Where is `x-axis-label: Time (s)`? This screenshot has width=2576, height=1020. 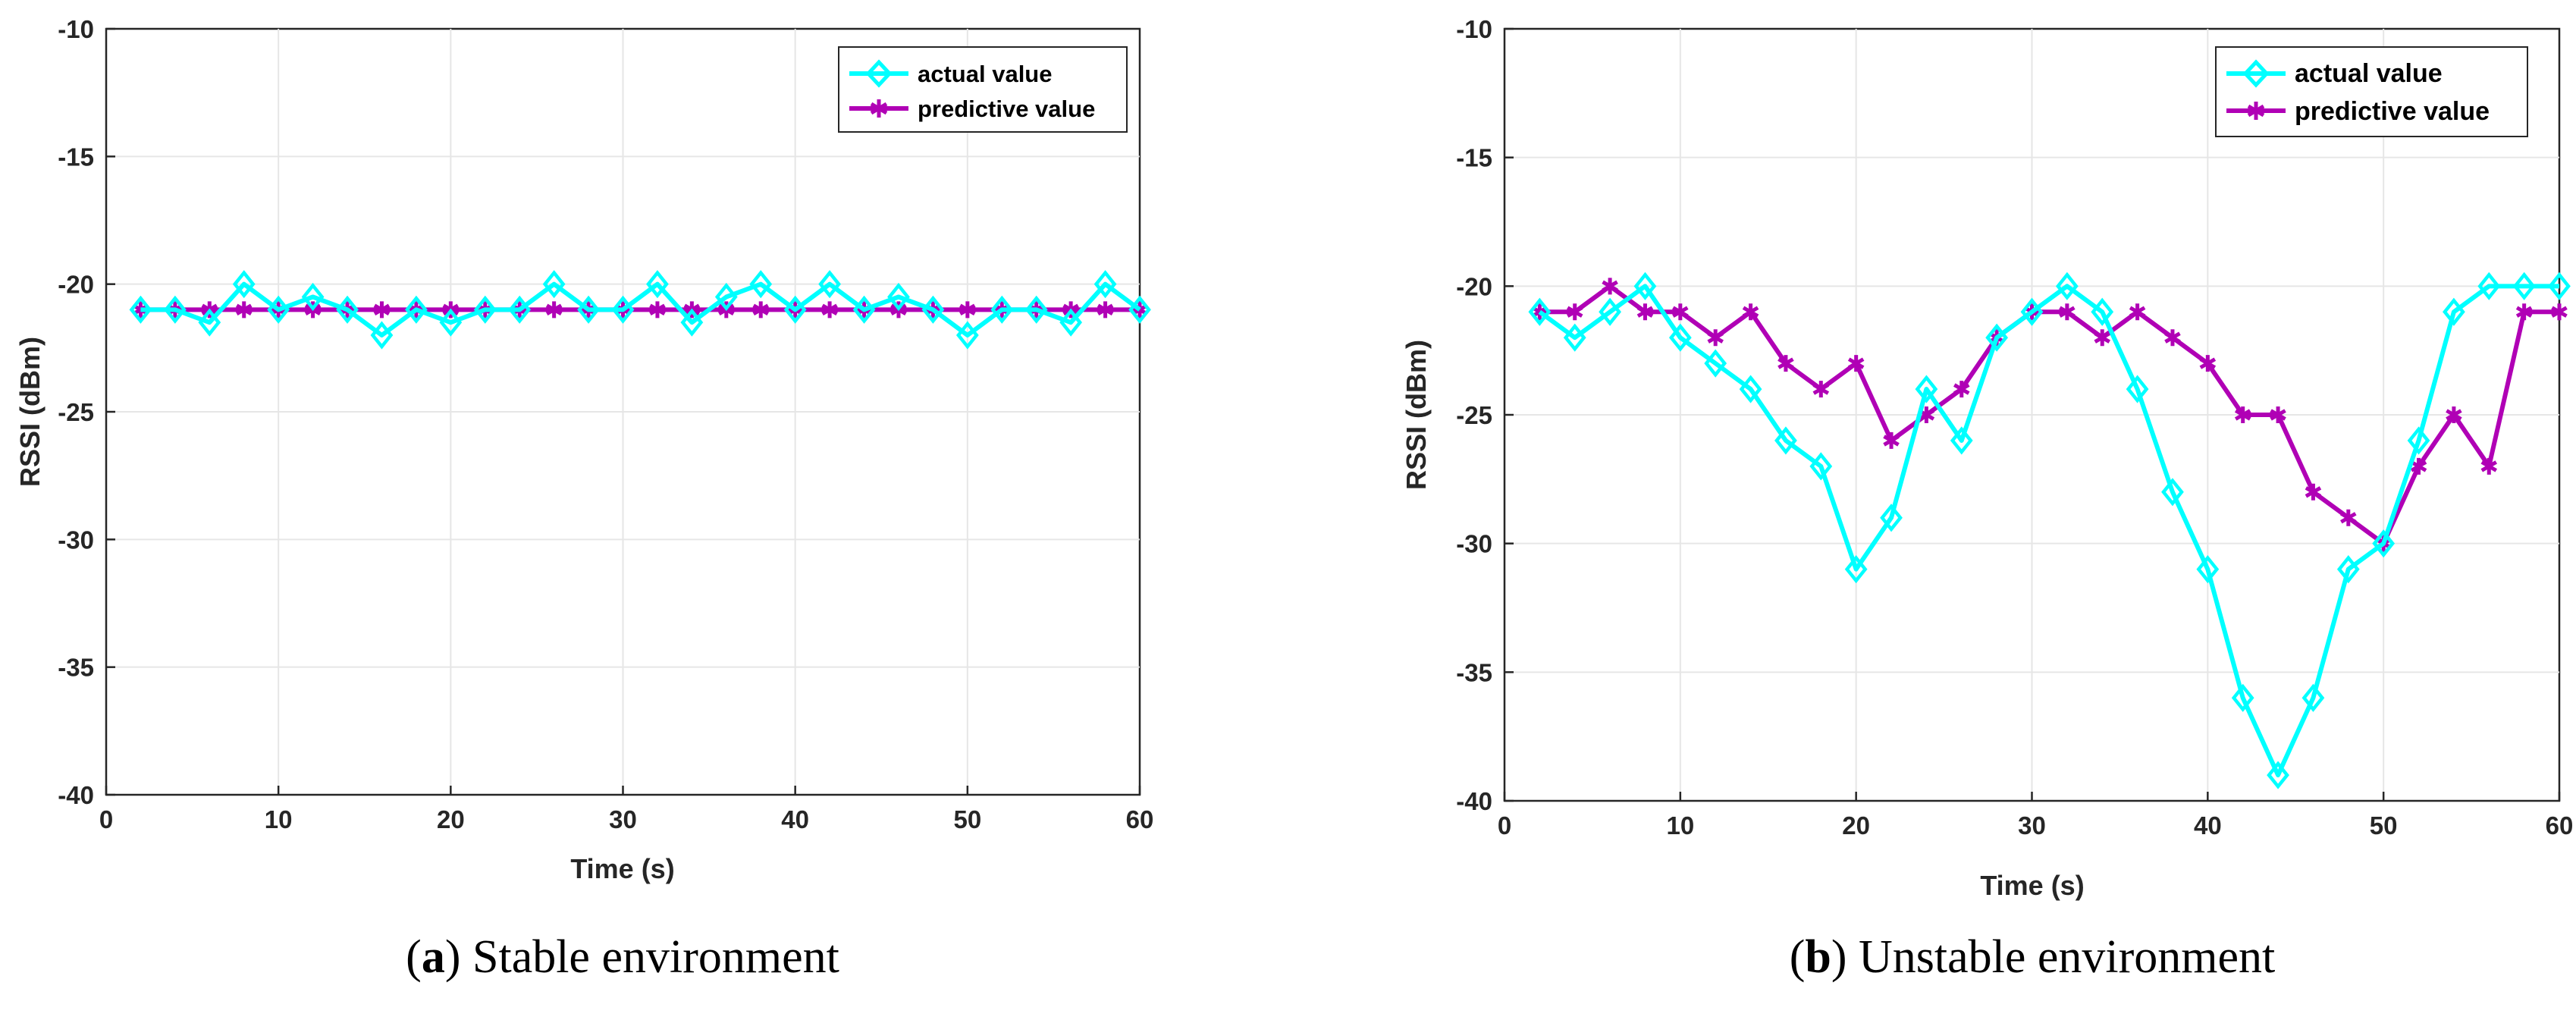
x-axis-label: Time (s) is located at coordinates (2032, 885).